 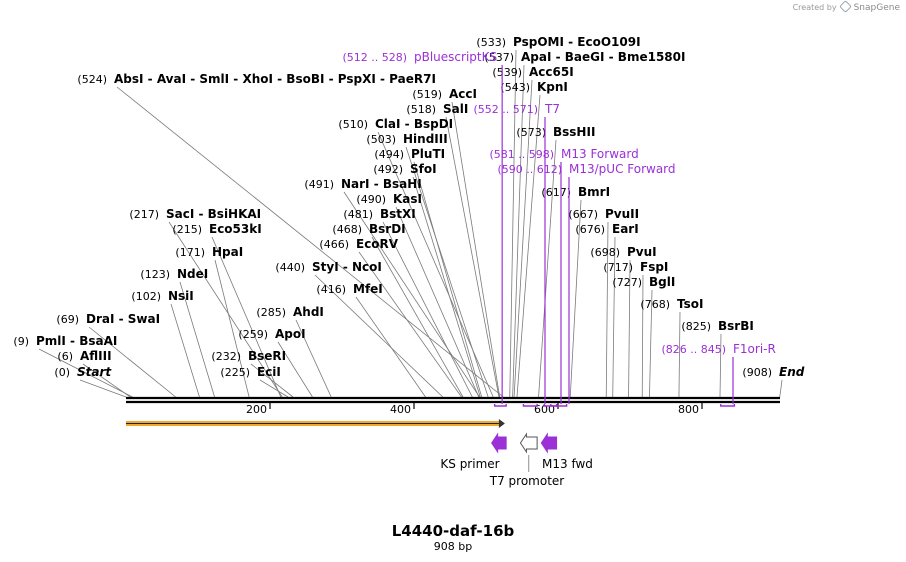 I want to click on site-kasi: KasI, so click(x=407, y=199).